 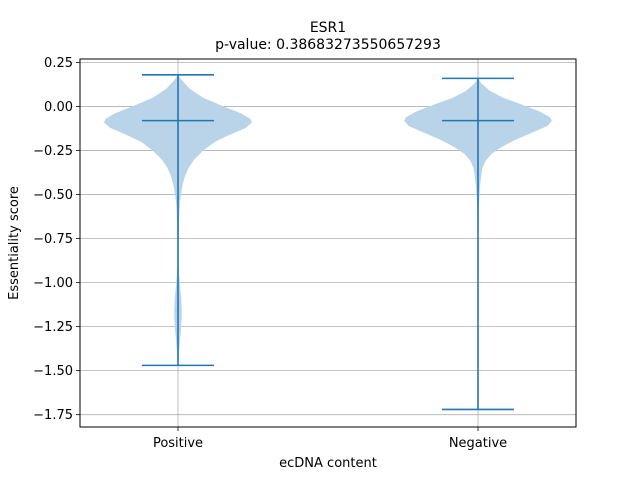 What do you see at coordinates (53, 327) in the screenshot?
I see `y-tick-label: −1.25` at bounding box center [53, 327].